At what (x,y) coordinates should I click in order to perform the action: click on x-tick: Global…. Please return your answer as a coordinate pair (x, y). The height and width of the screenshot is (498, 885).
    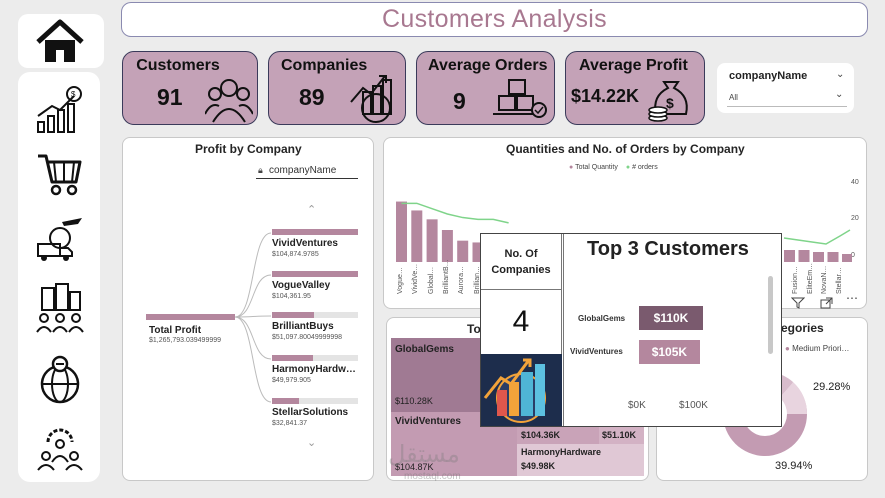
    Looking at the image, I should click on (431, 280).